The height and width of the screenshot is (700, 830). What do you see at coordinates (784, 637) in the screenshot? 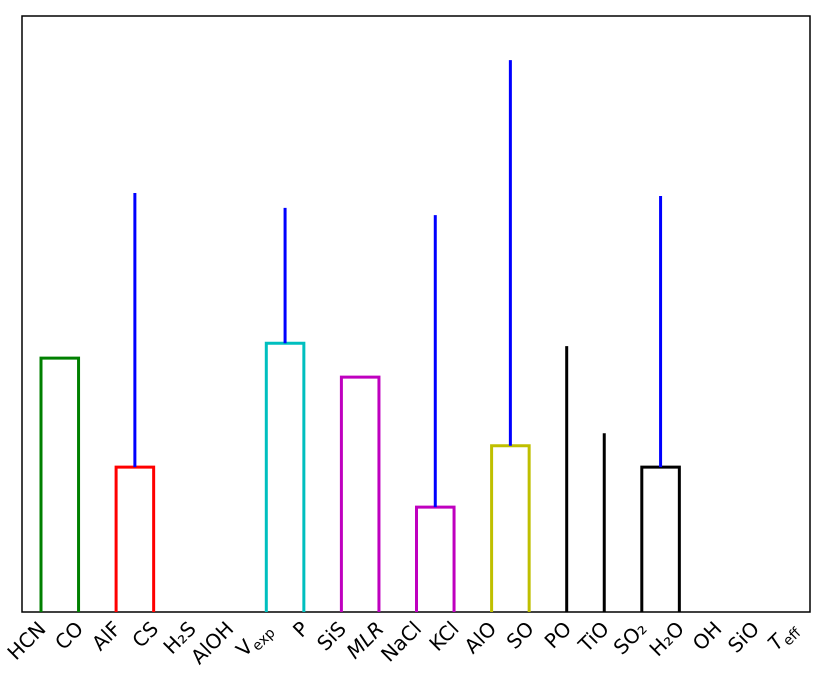
I see `leaf-label: Teff` at bounding box center [784, 637].